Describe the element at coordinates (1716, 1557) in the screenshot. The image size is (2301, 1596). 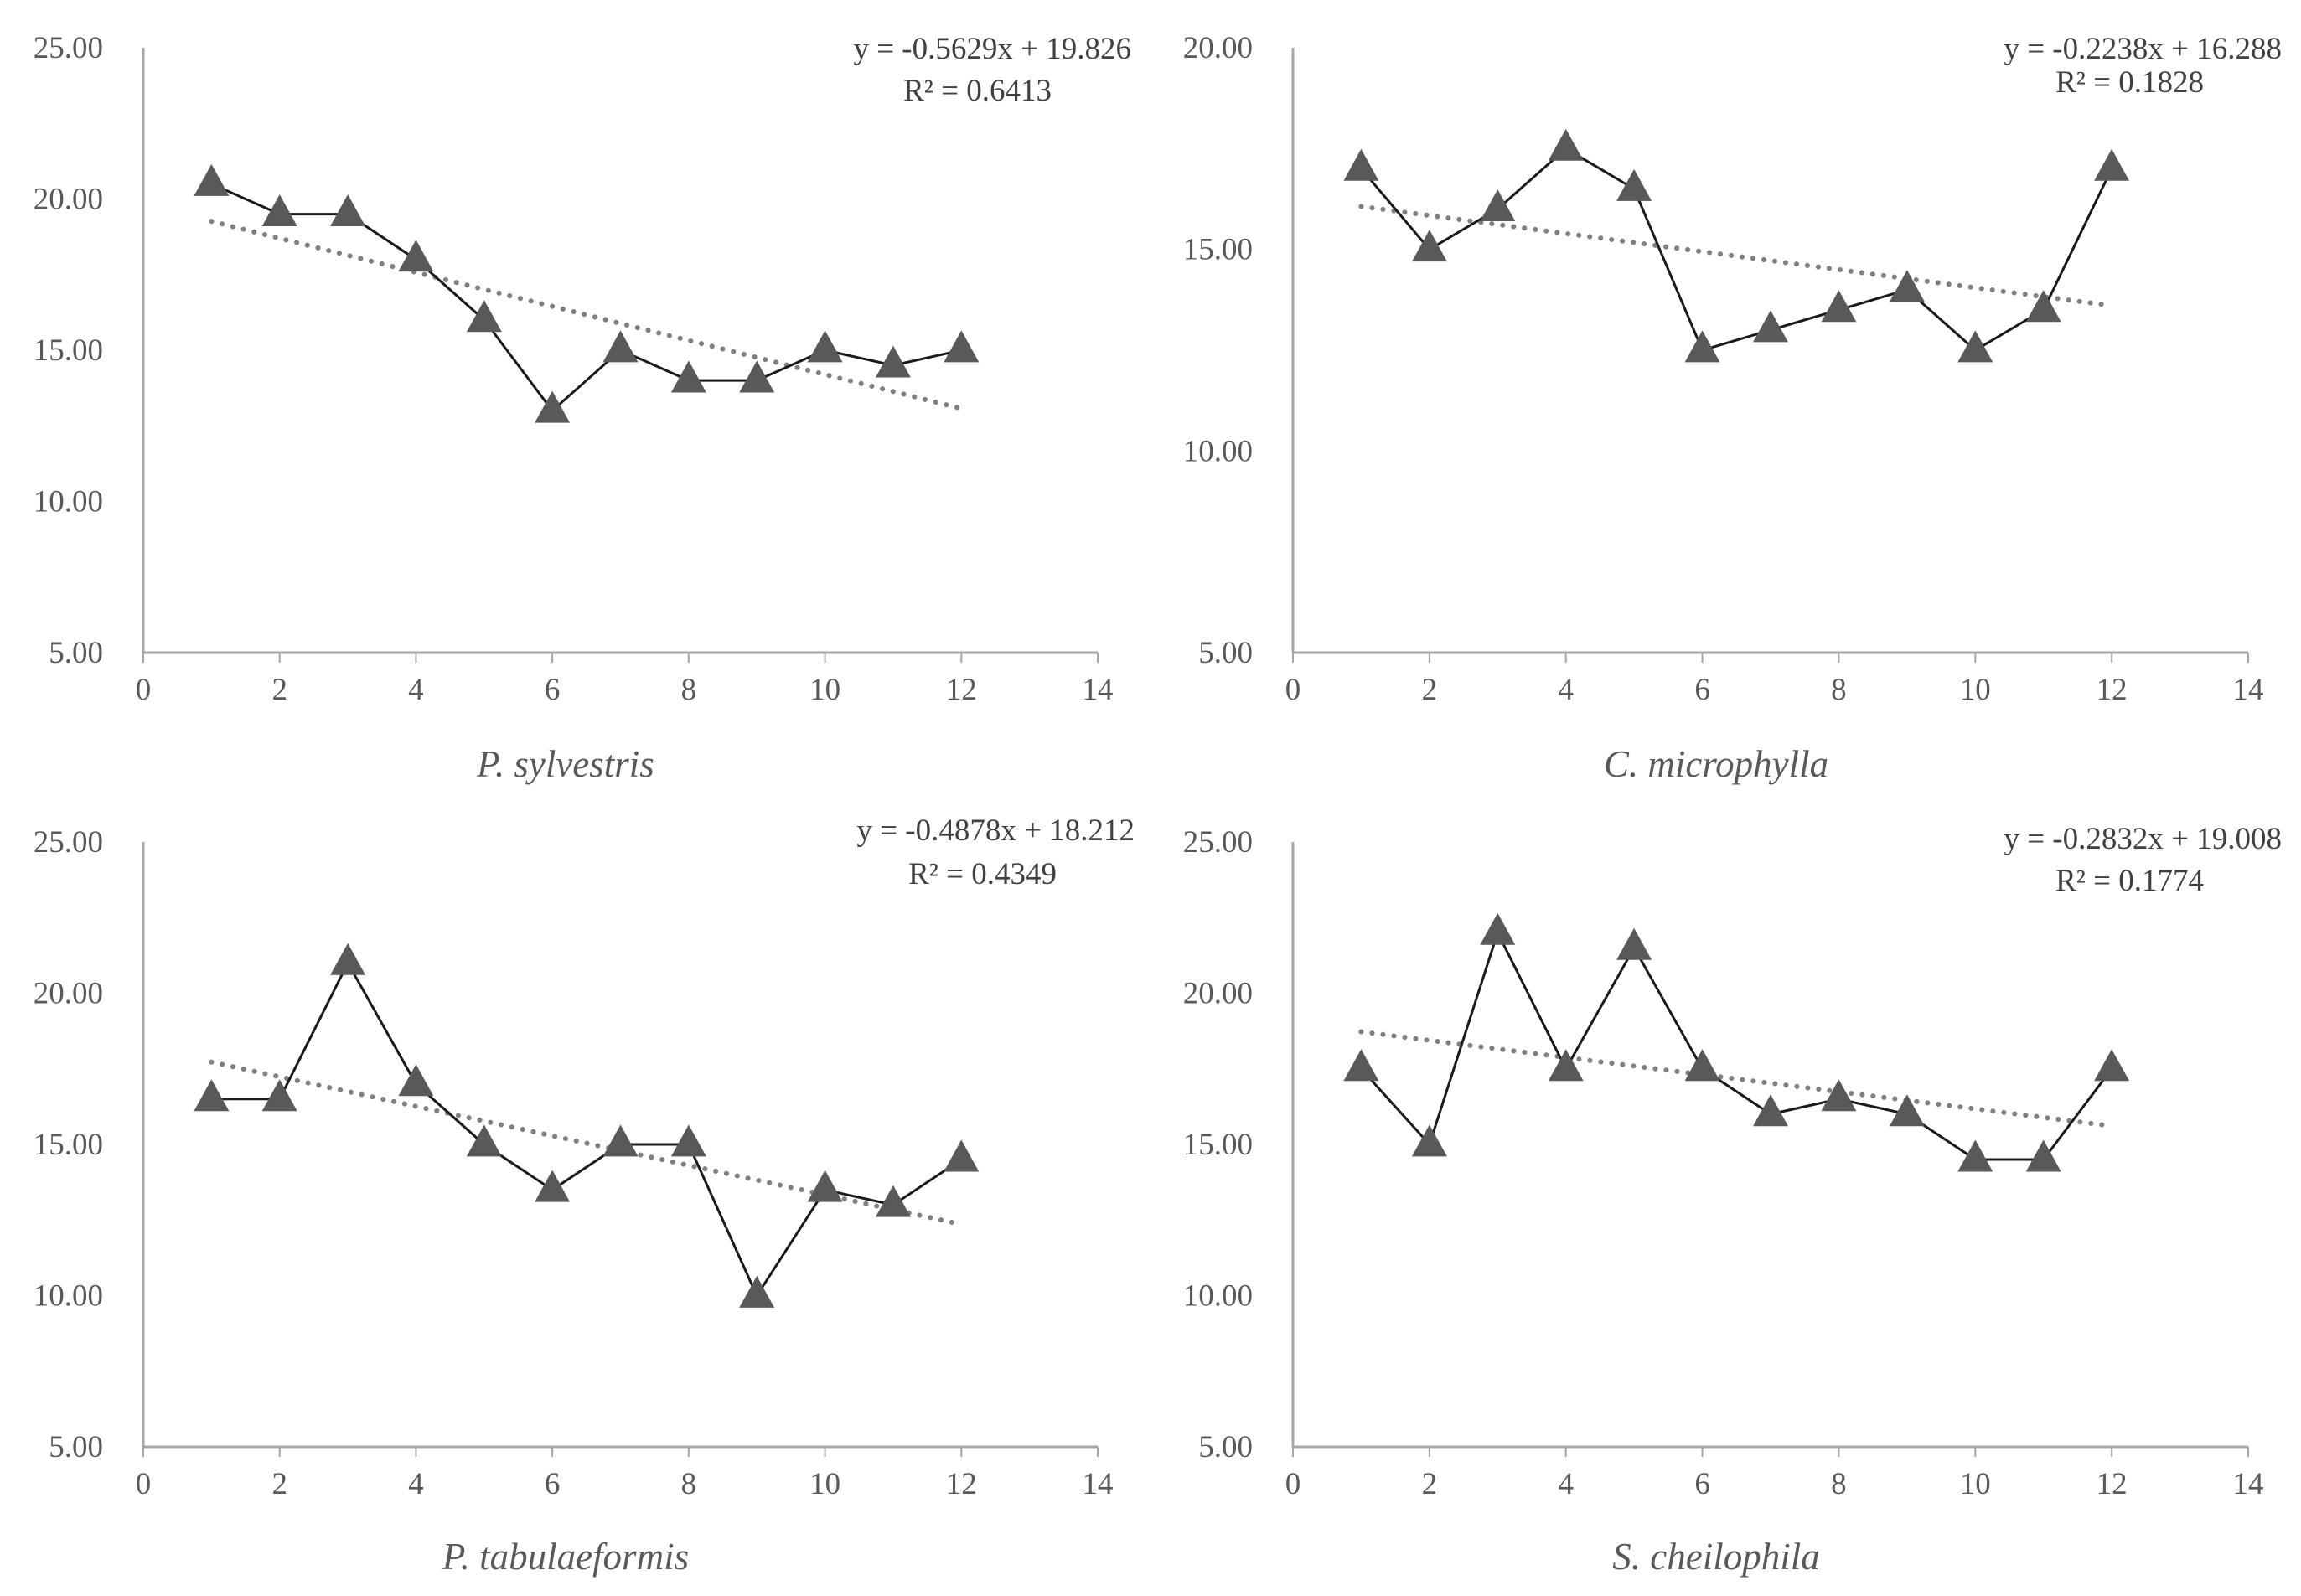
I see `panel-species-title: S. cheilophila` at that location.